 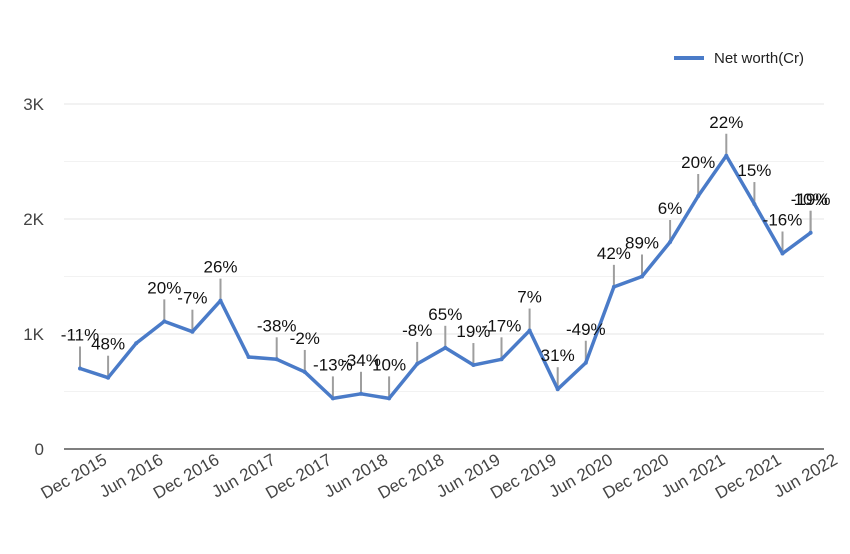 What do you see at coordinates (33, 334) in the screenshot?
I see `y-tick-label: 1K` at bounding box center [33, 334].